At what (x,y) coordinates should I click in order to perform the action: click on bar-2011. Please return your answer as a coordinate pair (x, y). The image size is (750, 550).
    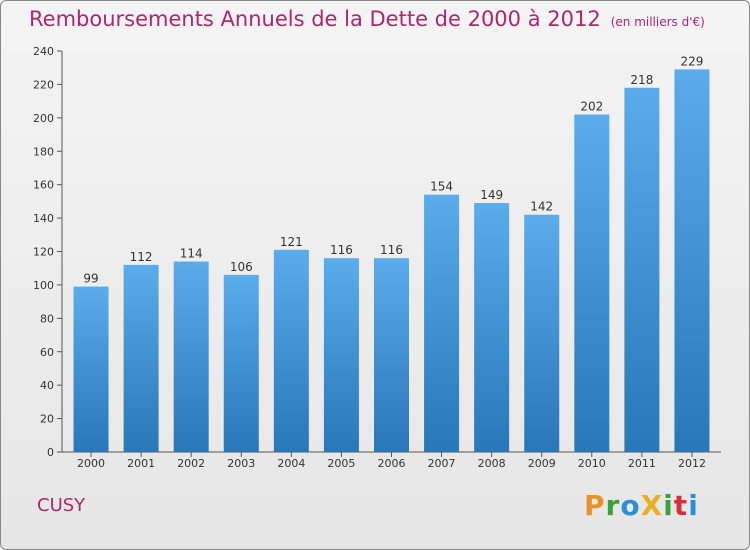
    Looking at the image, I should click on (642, 269).